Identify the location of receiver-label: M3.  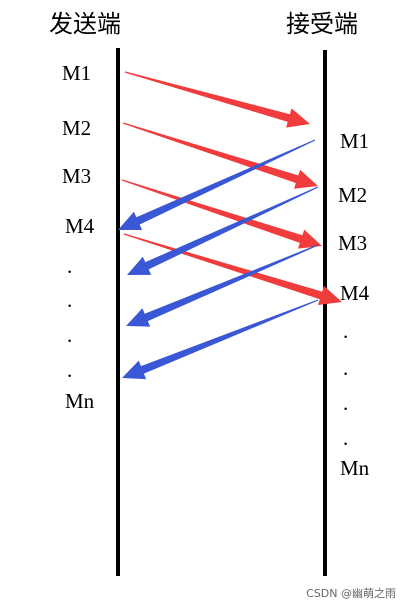
(352, 243).